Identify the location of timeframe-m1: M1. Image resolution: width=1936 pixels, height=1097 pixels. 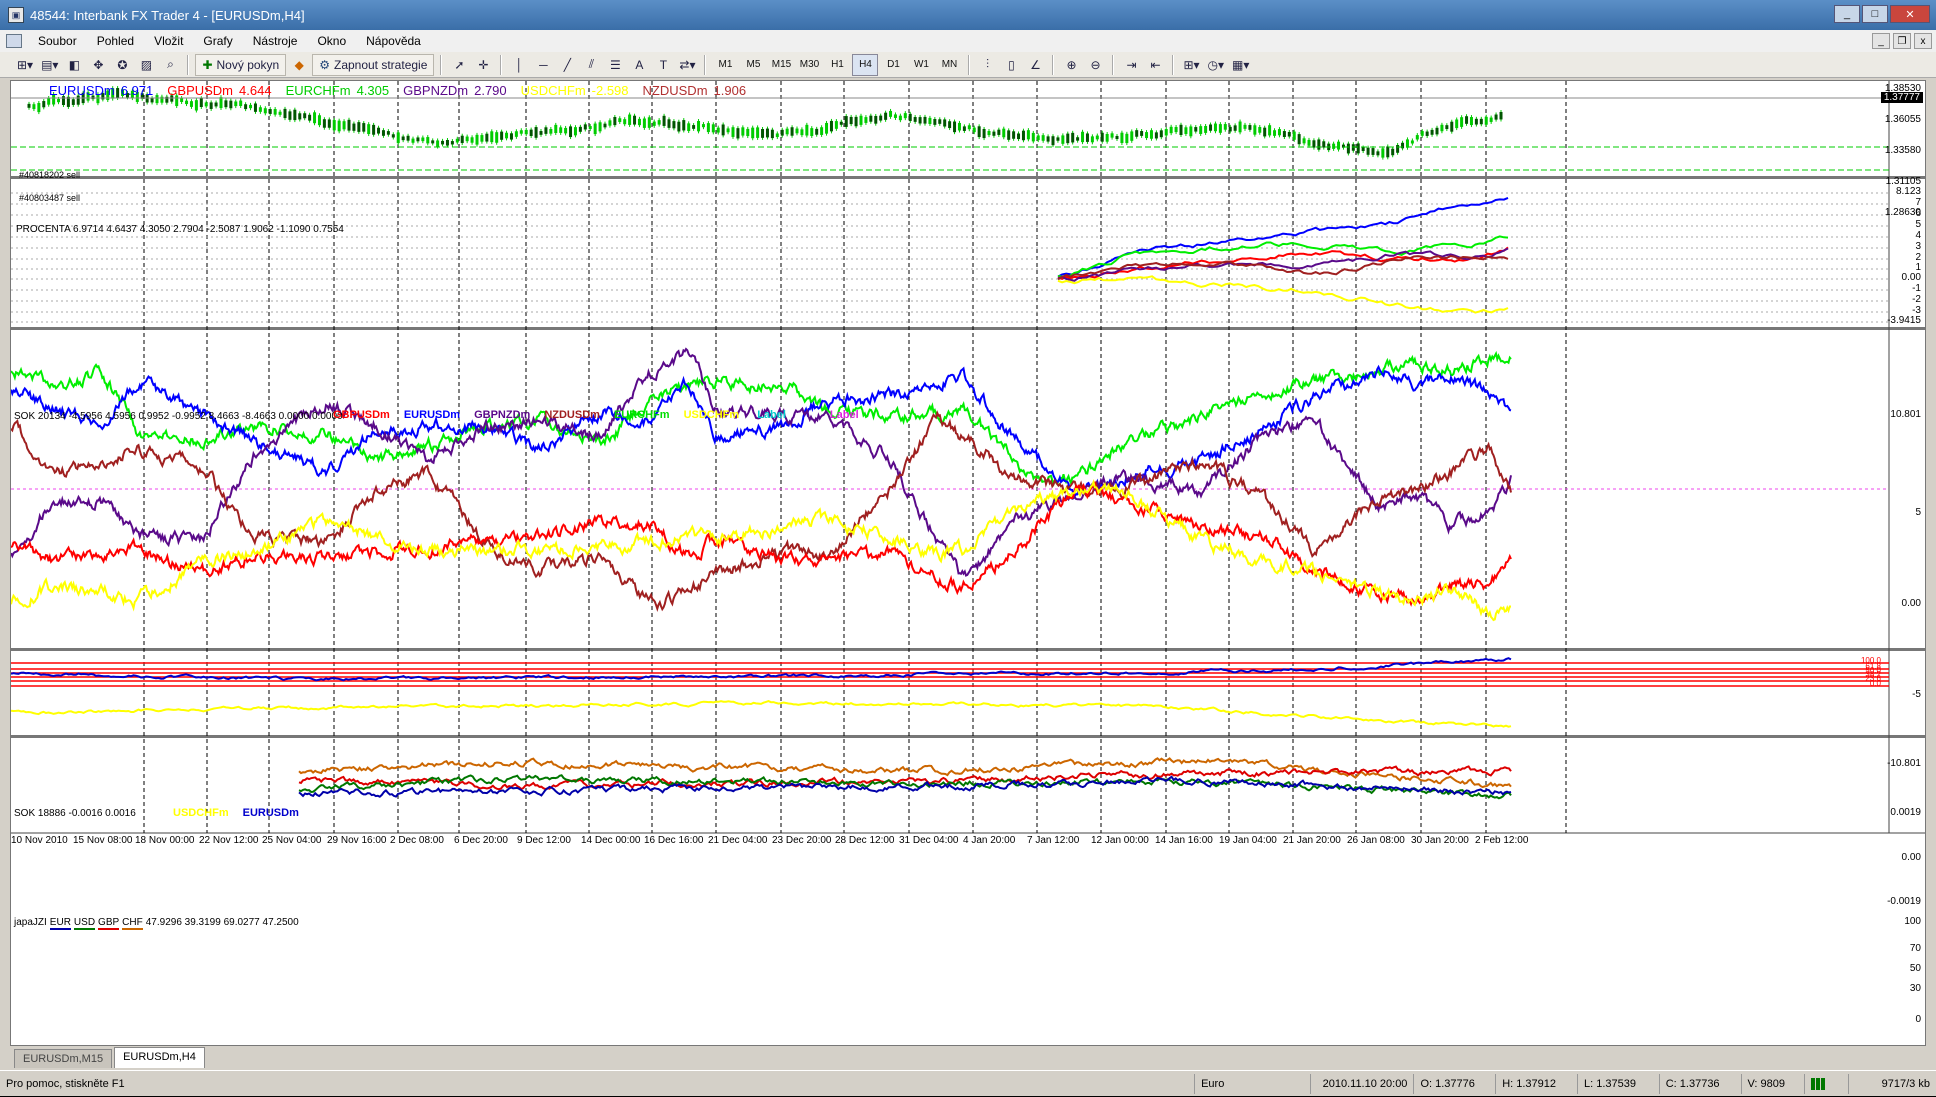
(725, 64).